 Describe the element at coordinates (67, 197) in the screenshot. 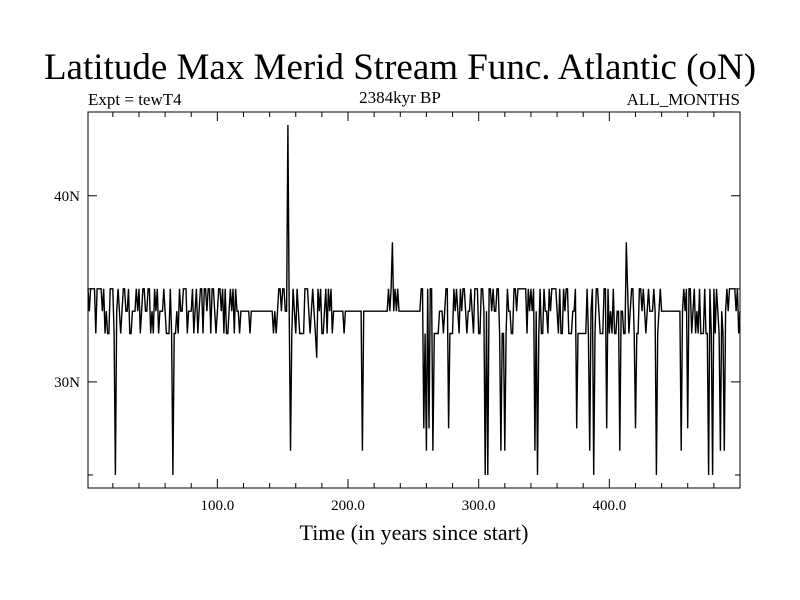

I see `y-tick-label: 40N` at that location.